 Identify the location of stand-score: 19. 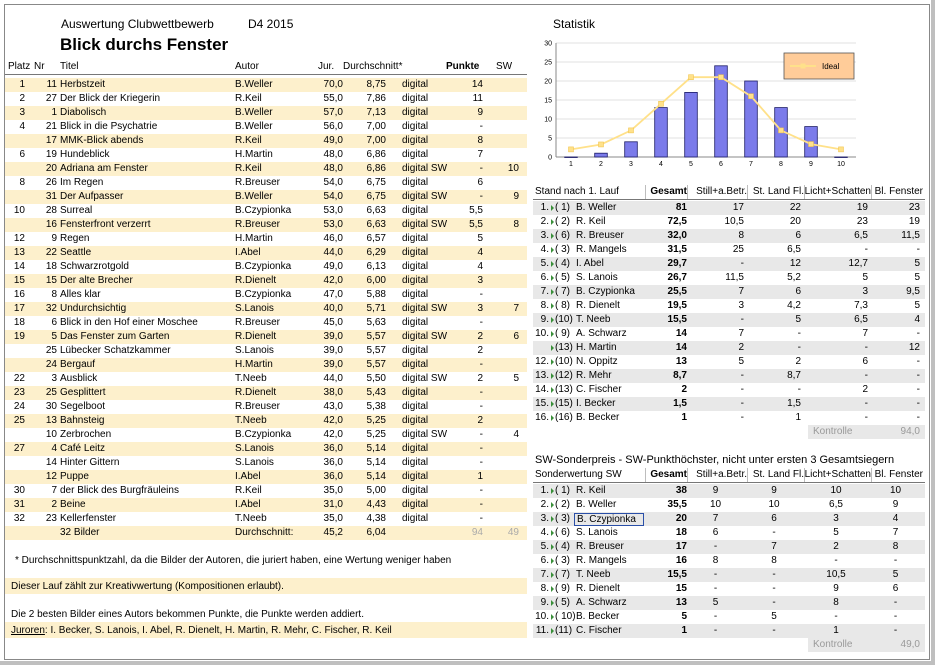
(914, 221).